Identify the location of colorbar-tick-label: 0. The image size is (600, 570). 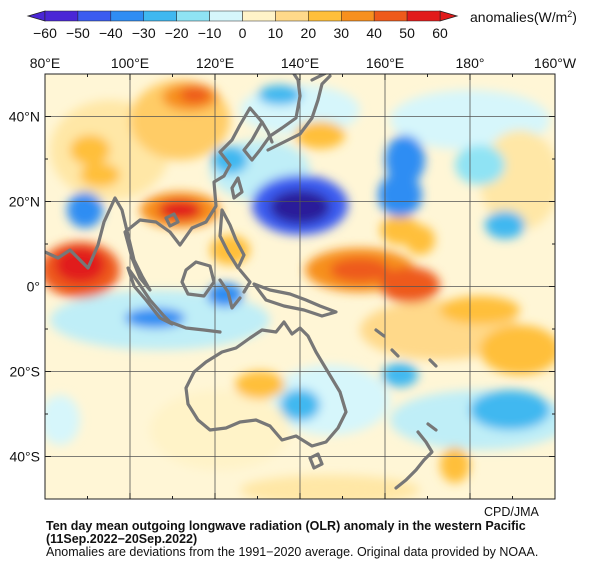
(243, 33).